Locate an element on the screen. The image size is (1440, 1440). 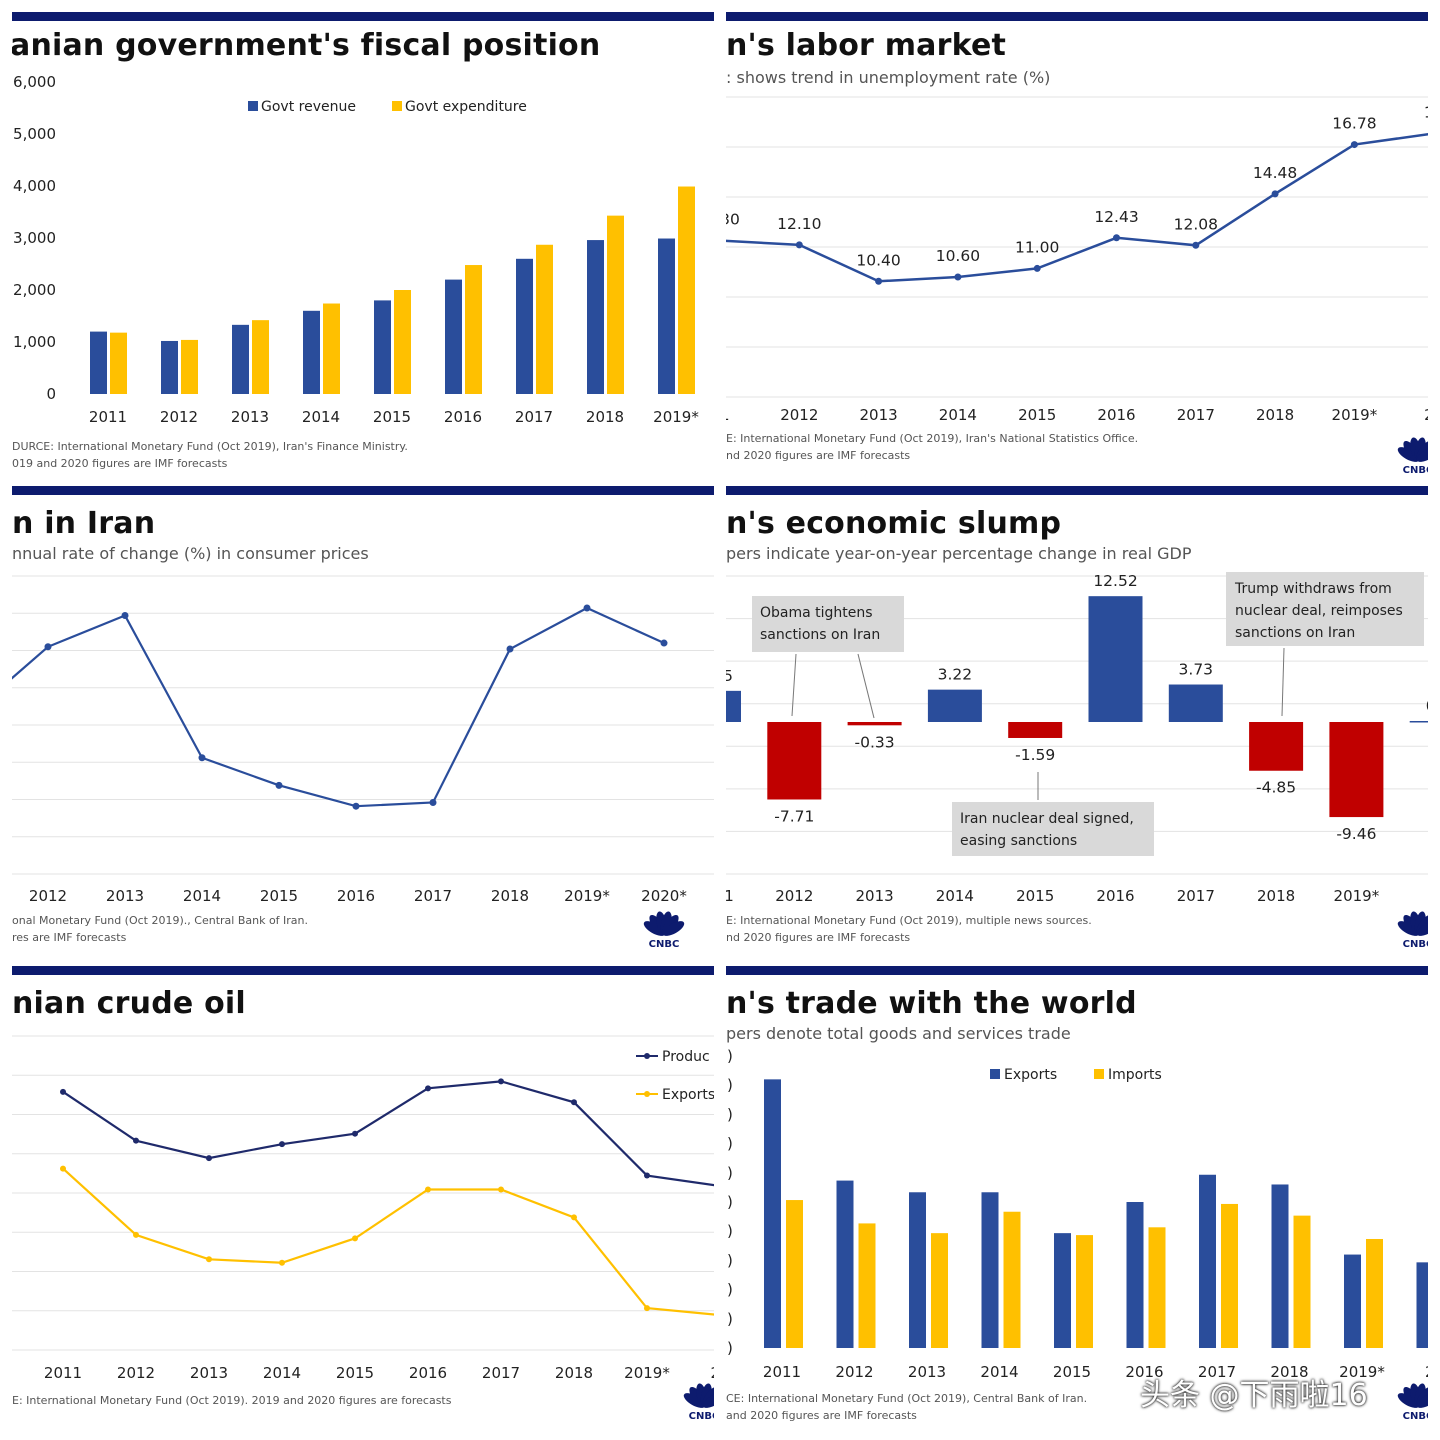
annotation-text: sanctions on Iran is located at coordinates (820, 635).